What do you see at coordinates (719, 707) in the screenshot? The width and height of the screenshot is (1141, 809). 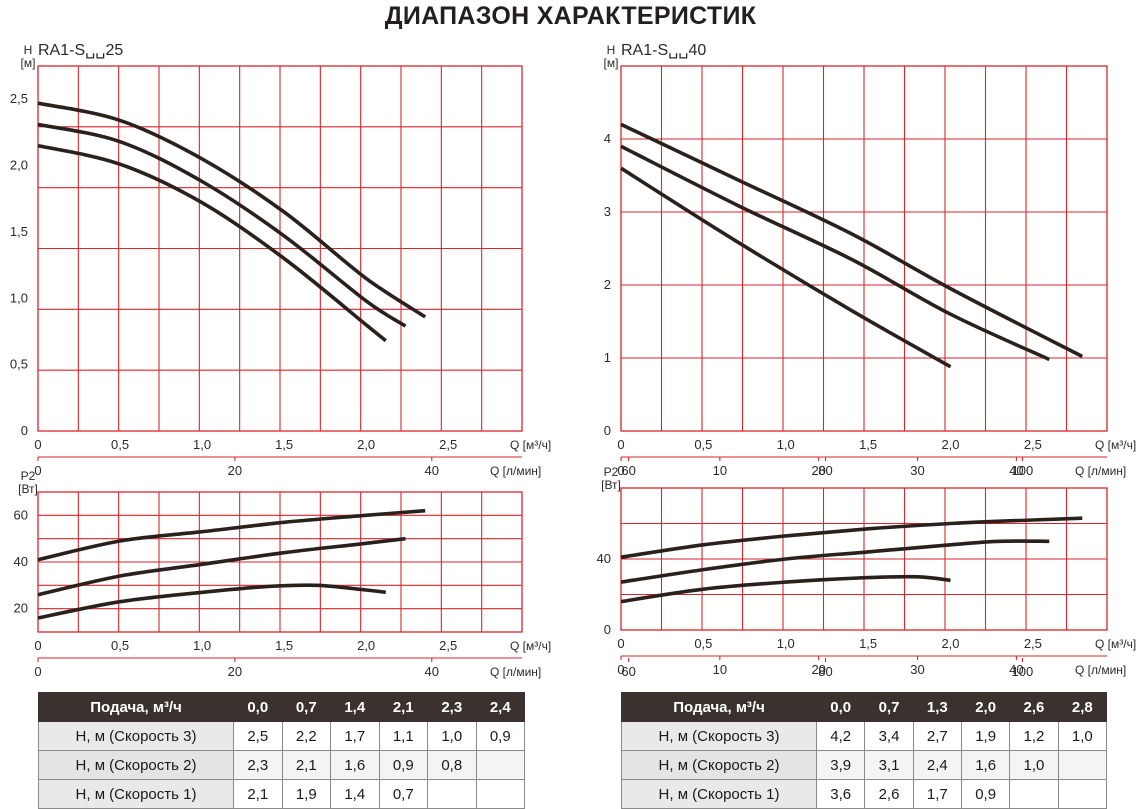 I see `table-header-cell: Подача, м³/ч` at bounding box center [719, 707].